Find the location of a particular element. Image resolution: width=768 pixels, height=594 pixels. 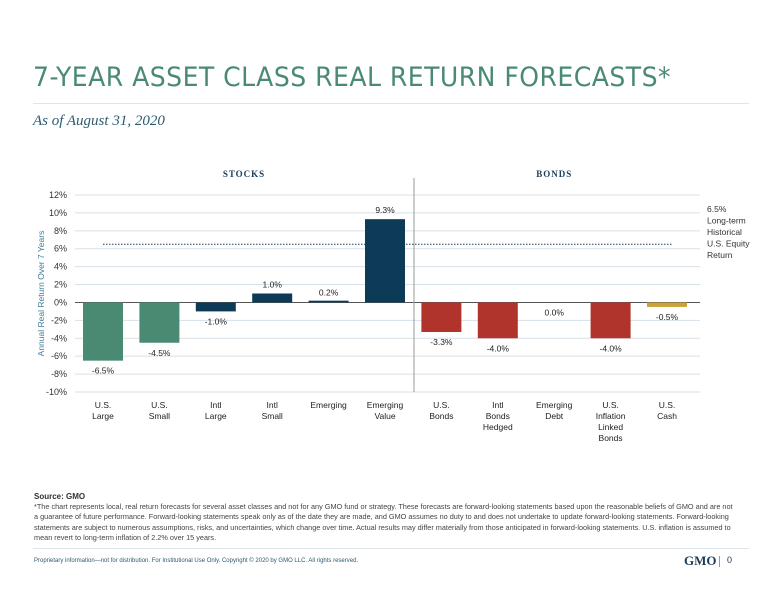

page-subtitle: As of August 31, 2020 is located at coordinates (99, 121).